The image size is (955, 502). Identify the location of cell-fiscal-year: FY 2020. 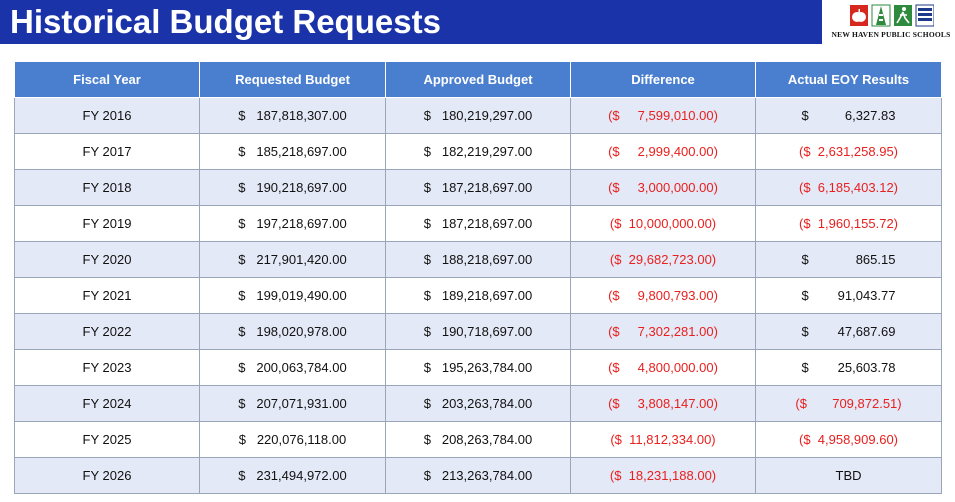
(107, 259).